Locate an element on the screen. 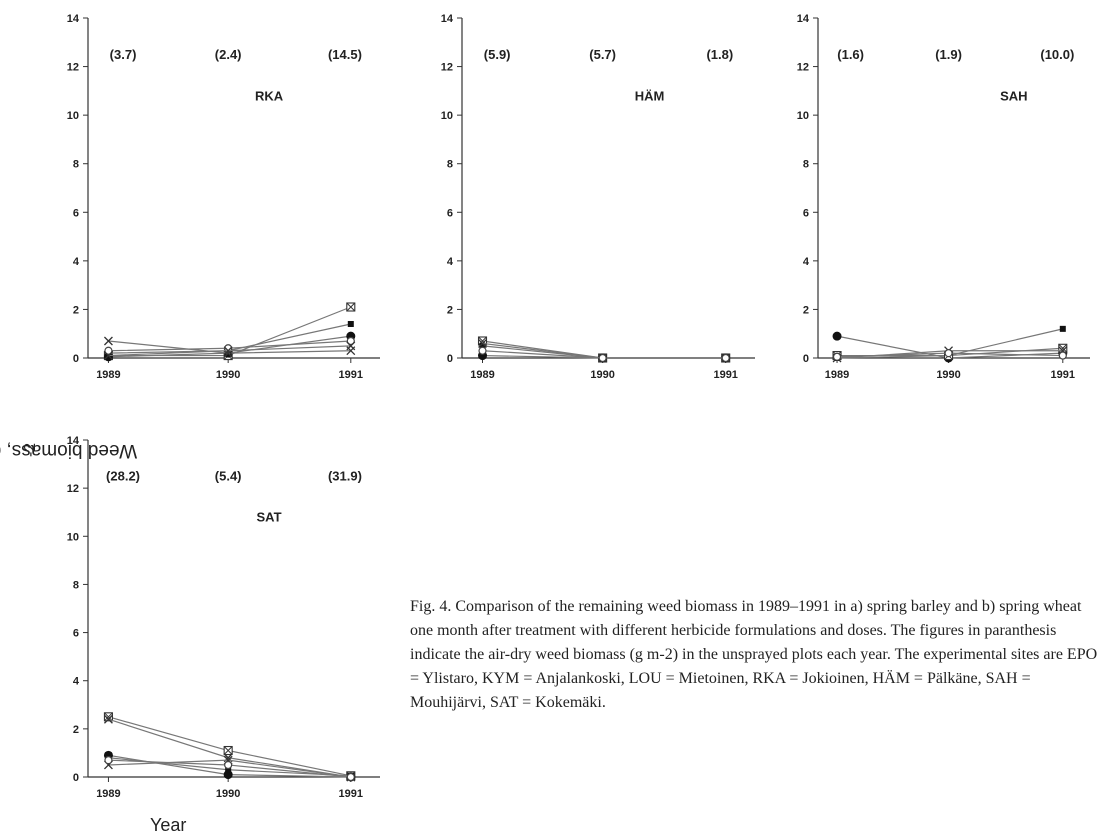  unsprayed-biomass-label: (1.8) is located at coordinates (719, 54).